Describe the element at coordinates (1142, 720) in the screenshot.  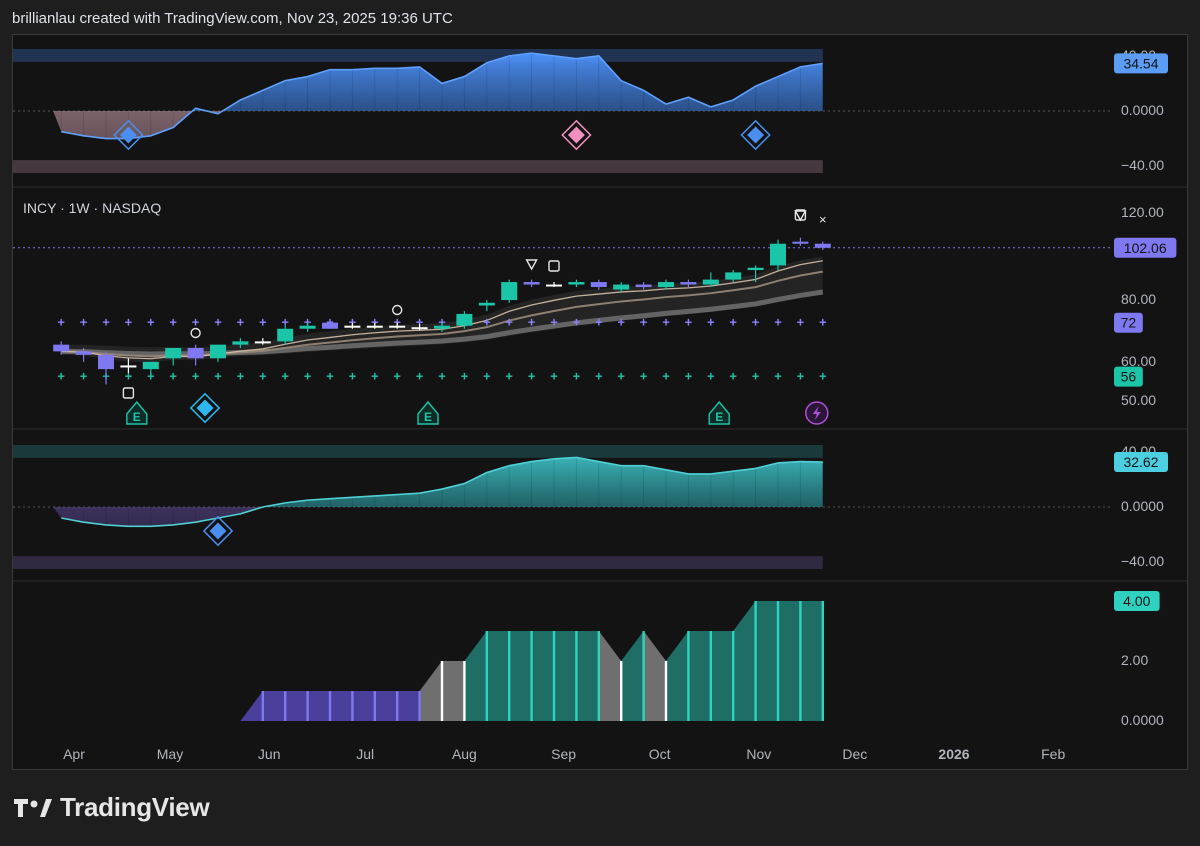
I see `histogram-y-tick: 0.0000` at that location.